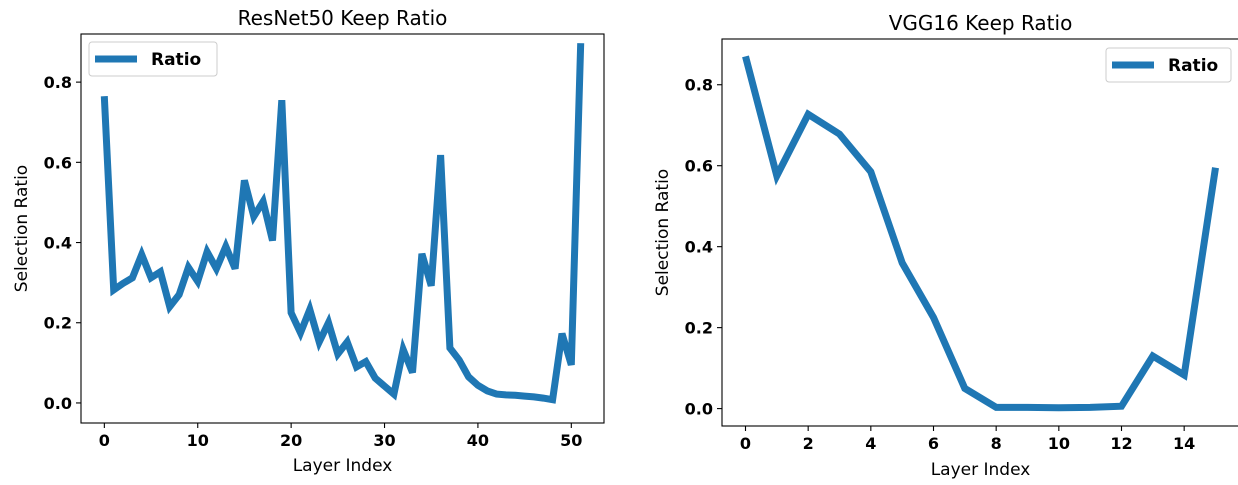 The image size is (1238, 485). Describe the element at coordinates (1121, 443) in the screenshot. I see `x-tick-label: 12` at that location.